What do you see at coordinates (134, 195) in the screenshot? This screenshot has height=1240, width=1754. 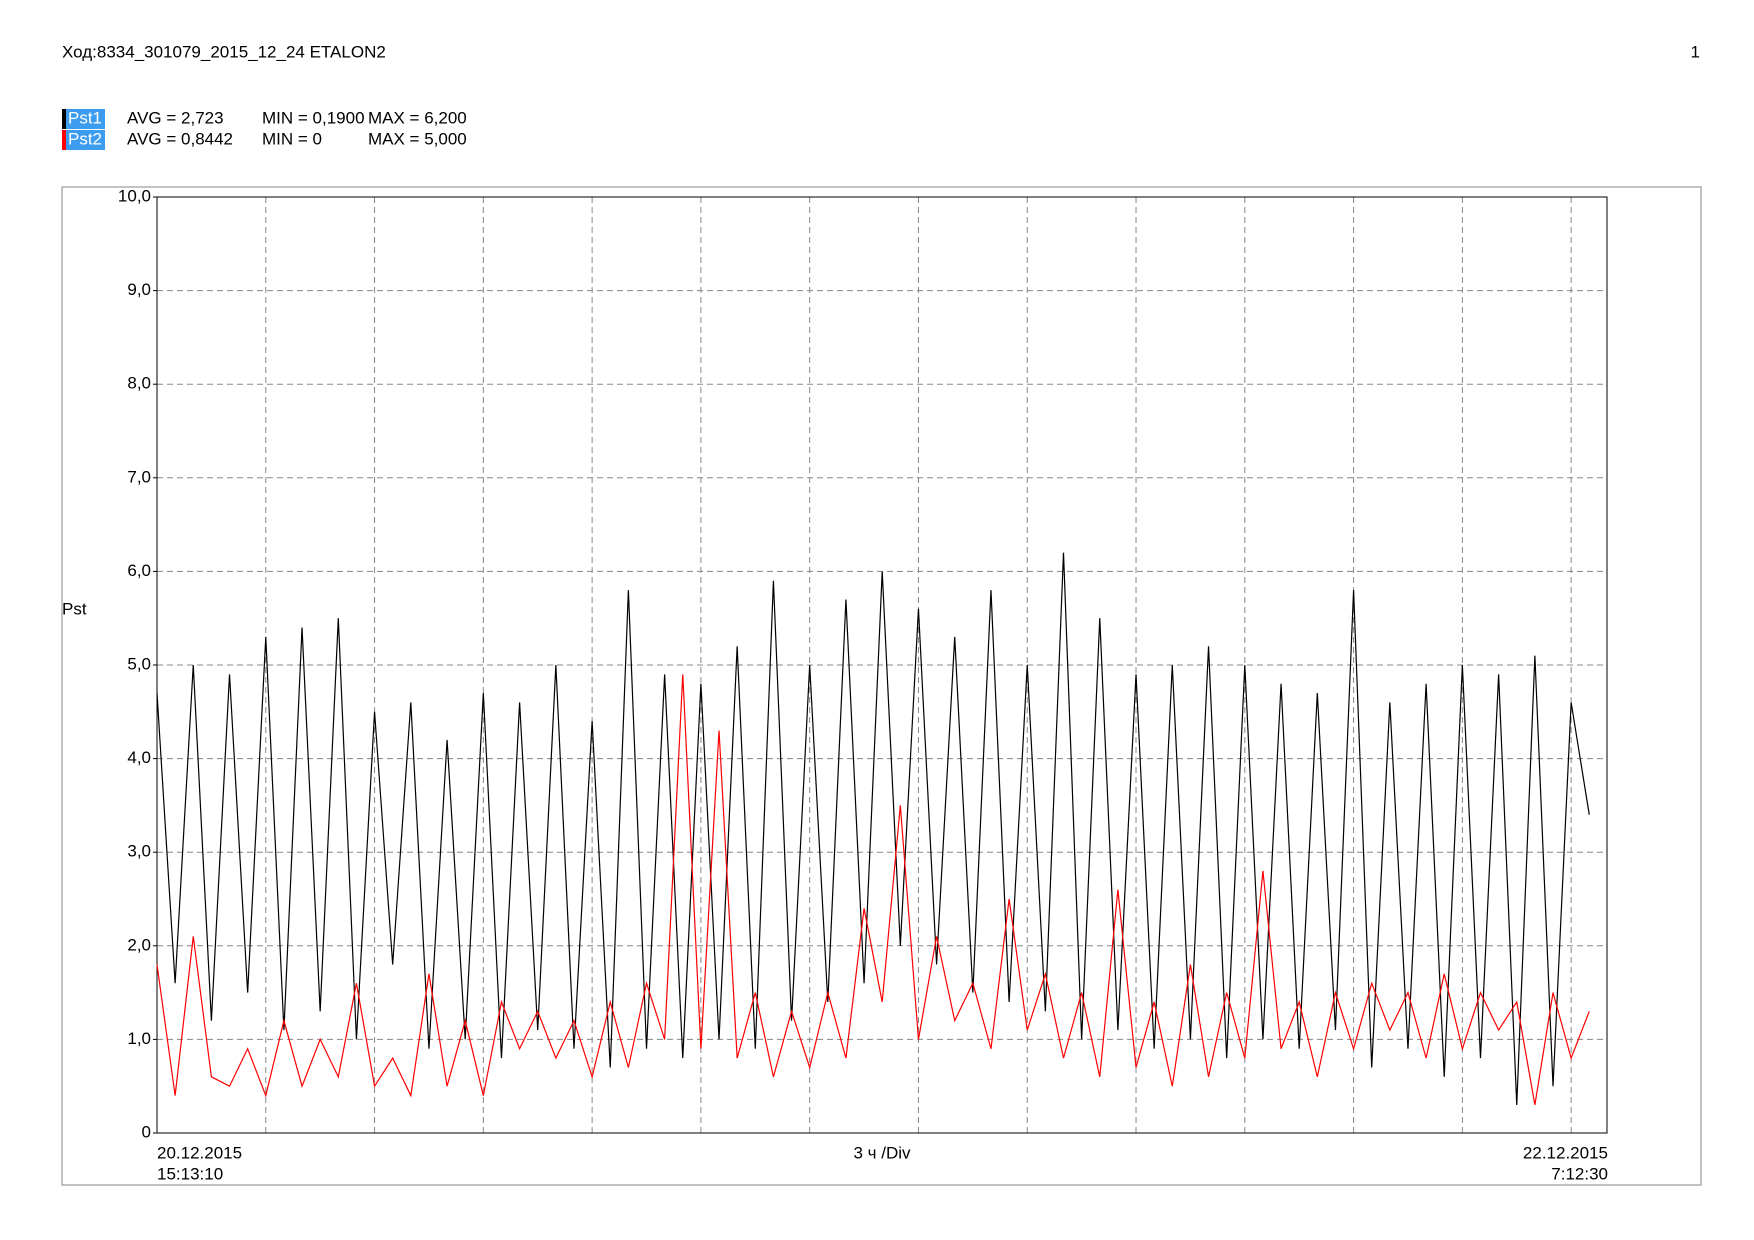 I see `y-tick-label: 10,0` at bounding box center [134, 195].